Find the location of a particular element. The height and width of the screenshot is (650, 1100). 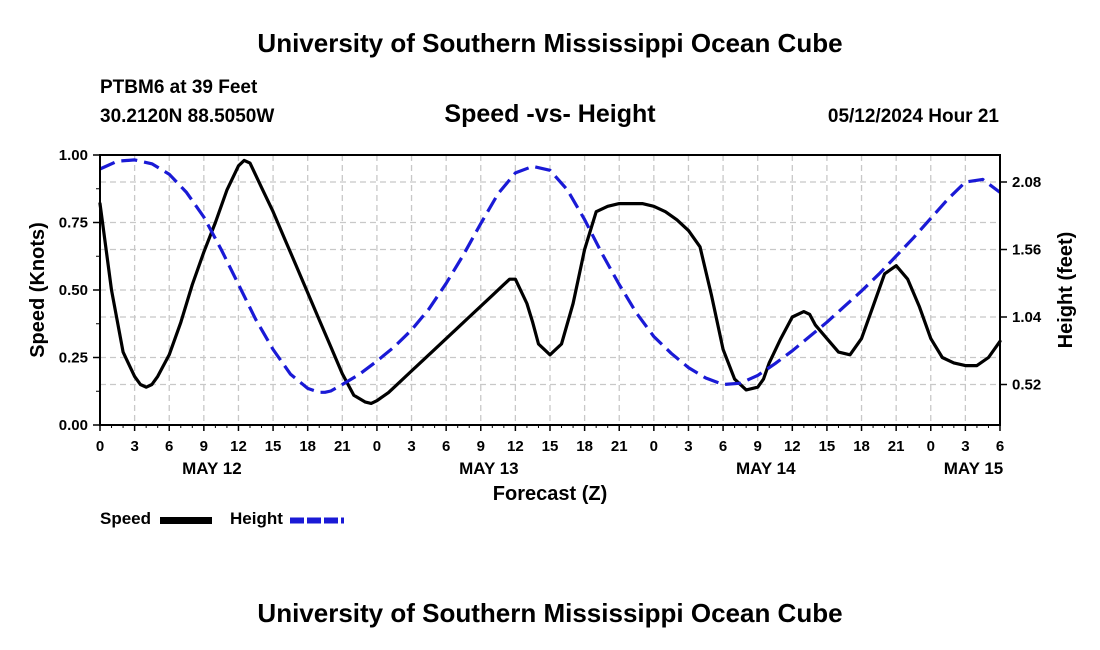

date-label: MAY 13 is located at coordinates (489, 468).